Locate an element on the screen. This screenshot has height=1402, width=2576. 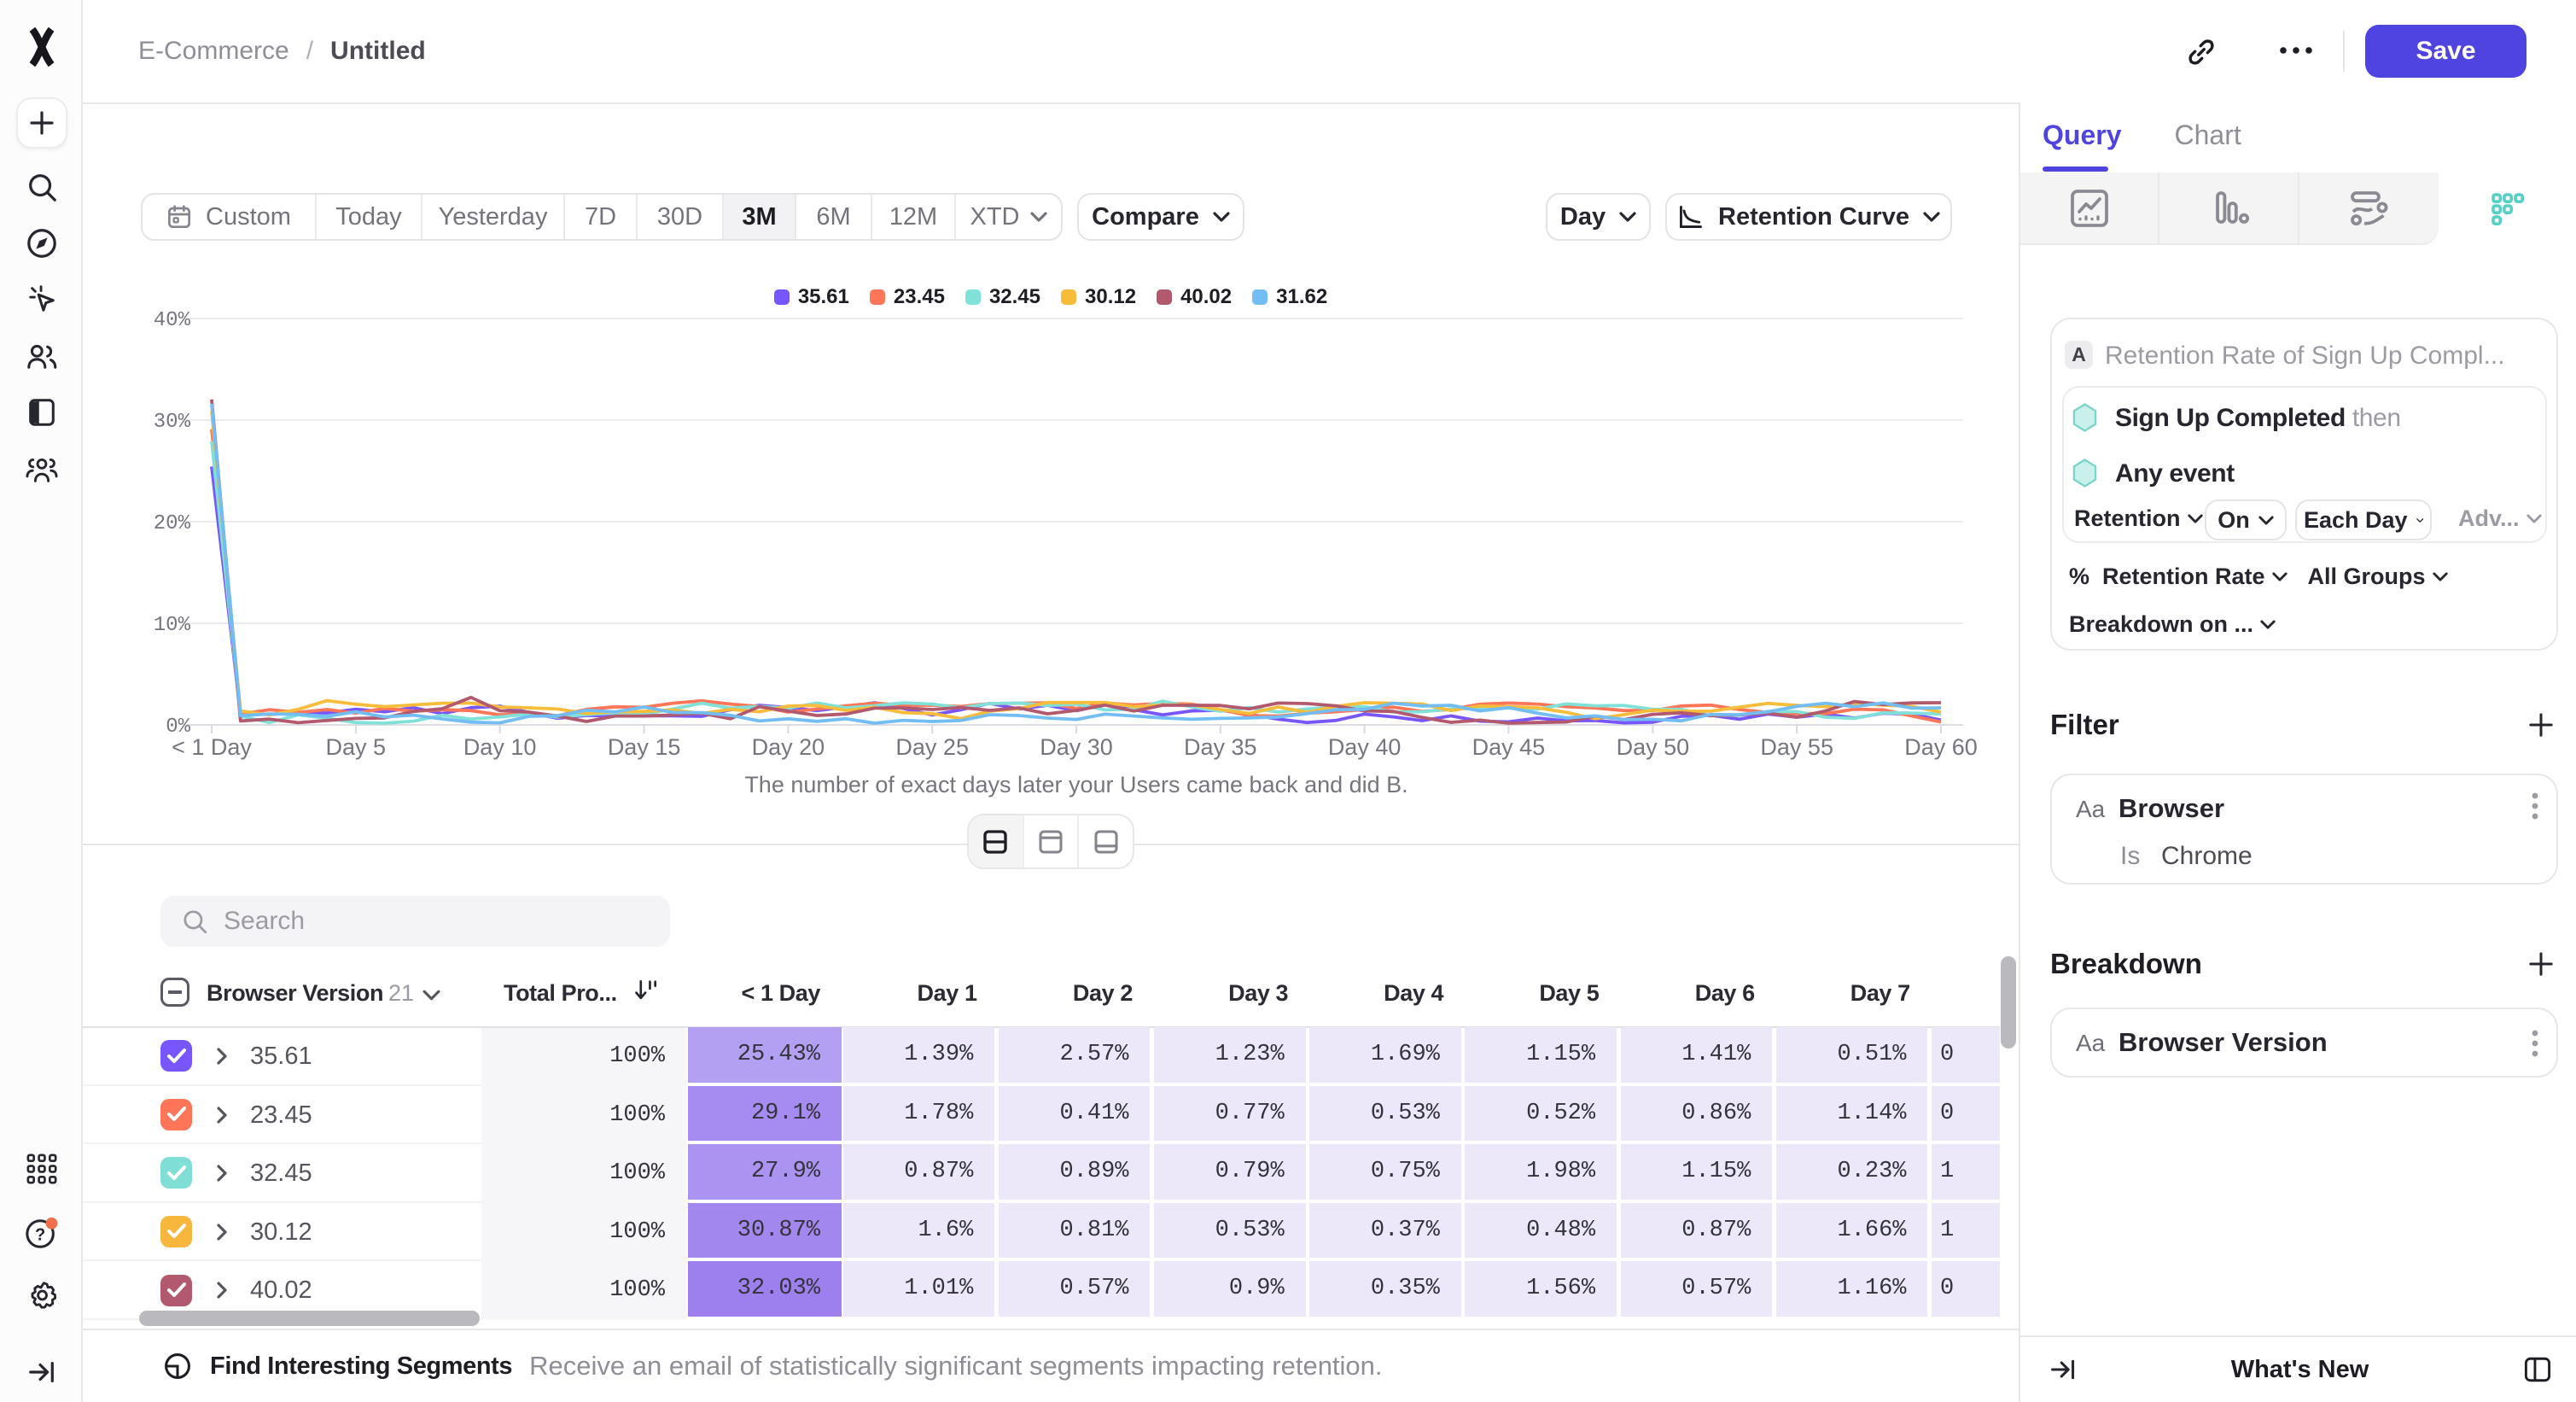
svg-text: 30% is located at coordinates (172, 423).